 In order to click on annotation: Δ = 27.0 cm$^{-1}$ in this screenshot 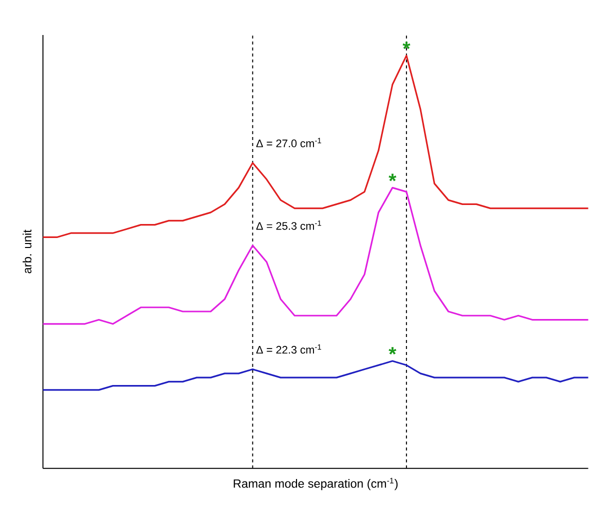, I will do `click(289, 143)`.